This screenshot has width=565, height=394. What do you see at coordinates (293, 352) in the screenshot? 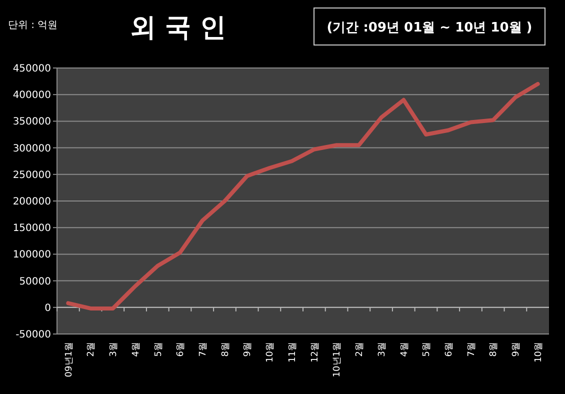
I see `x-tick-label: 11월` at bounding box center [293, 352].